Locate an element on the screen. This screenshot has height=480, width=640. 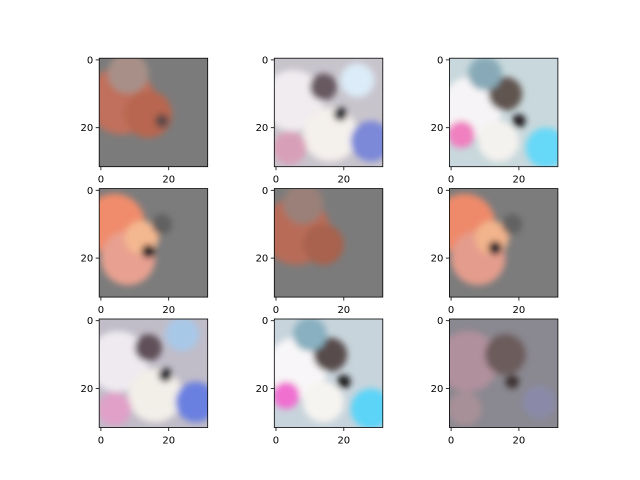
sample-image-r3c3 is located at coordinates (498, 373).